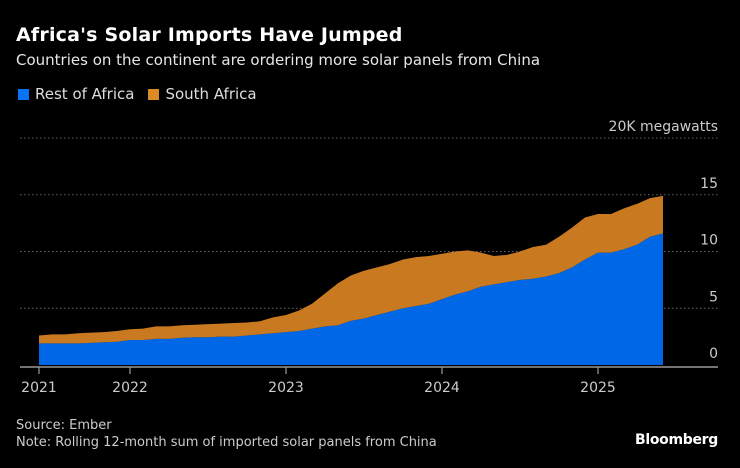 The width and height of the screenshot is (740, 468). I want to click on bloomberg-logo: Bloomberg, so click(676, 440).